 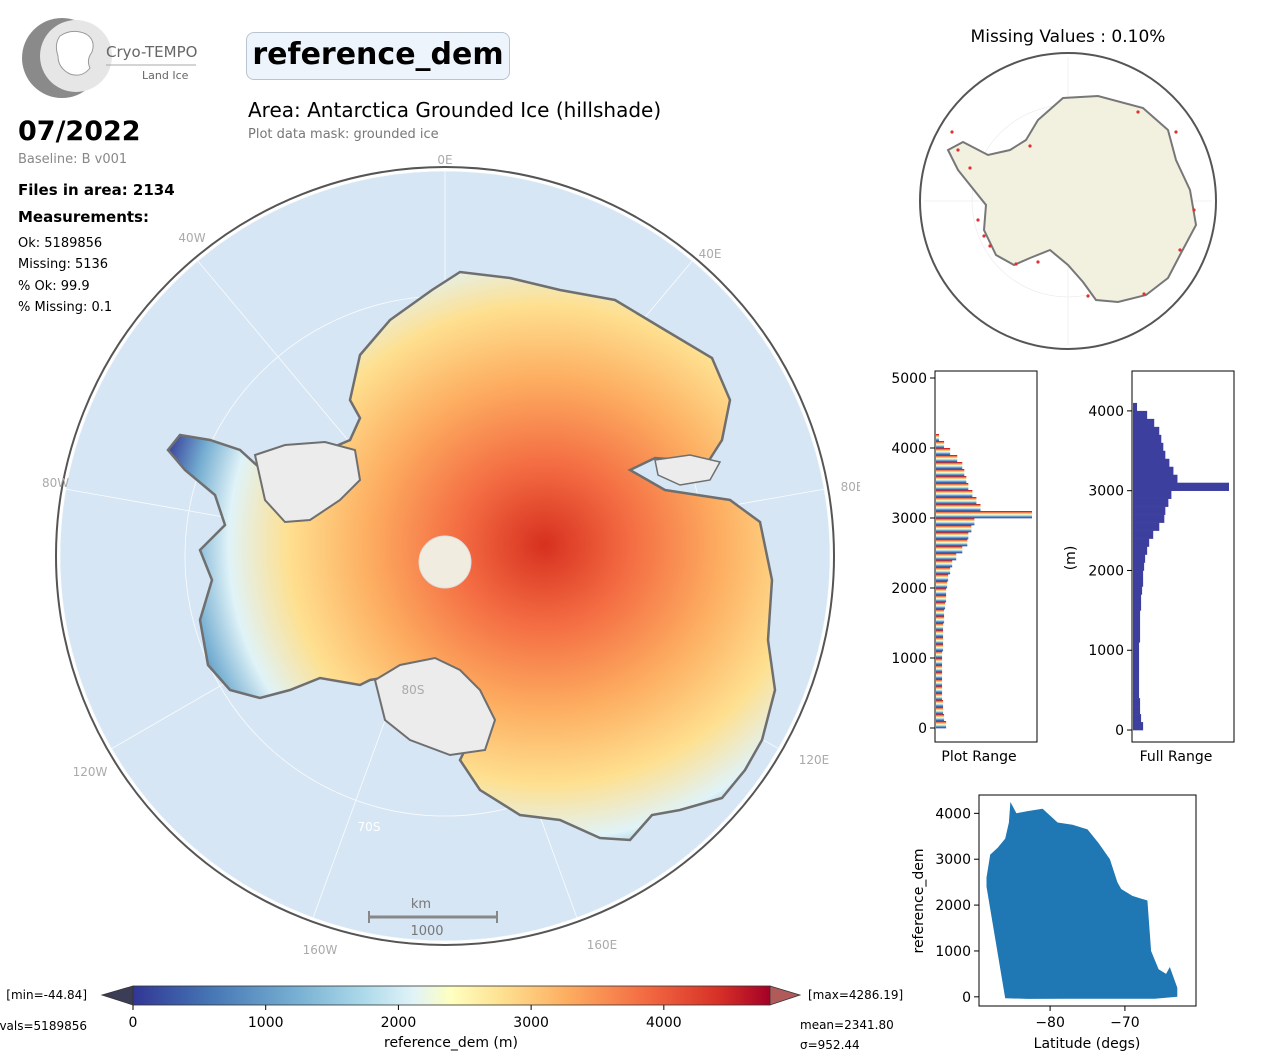 I want to click on hist-tick-label: 4000, so click(x=1106, y=412).